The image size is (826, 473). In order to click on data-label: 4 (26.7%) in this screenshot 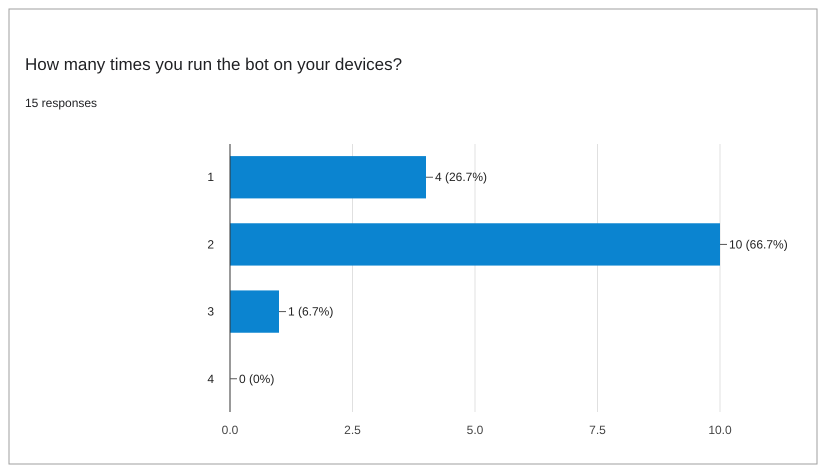, I will do `click(461, 177)`.